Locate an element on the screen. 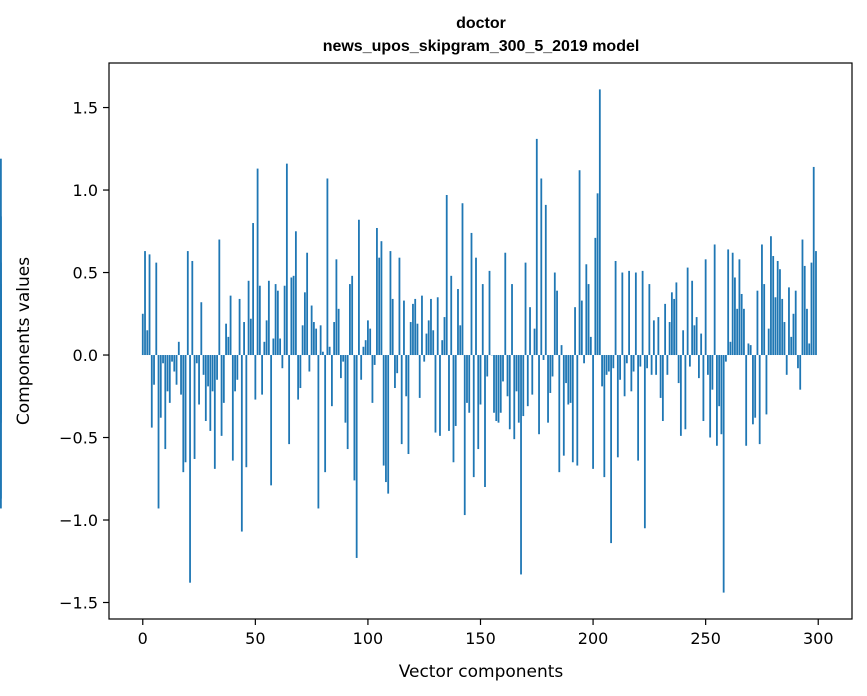 This screenshot has width=867, height=696. x-tick-label-150: 150 is located at coordinates (480, 638).